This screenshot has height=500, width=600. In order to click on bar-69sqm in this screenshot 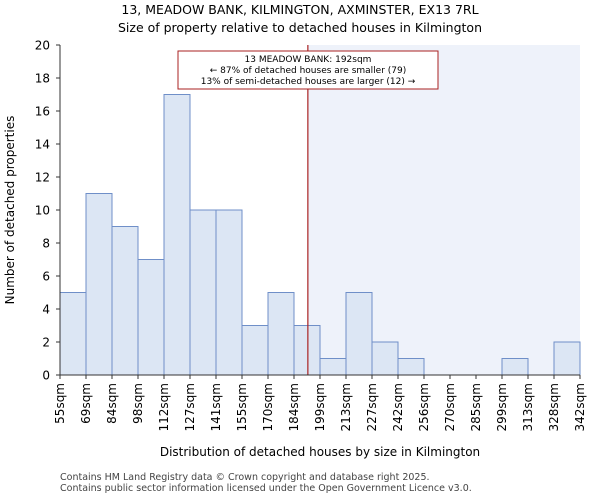, I will do `click(99, 284)`.